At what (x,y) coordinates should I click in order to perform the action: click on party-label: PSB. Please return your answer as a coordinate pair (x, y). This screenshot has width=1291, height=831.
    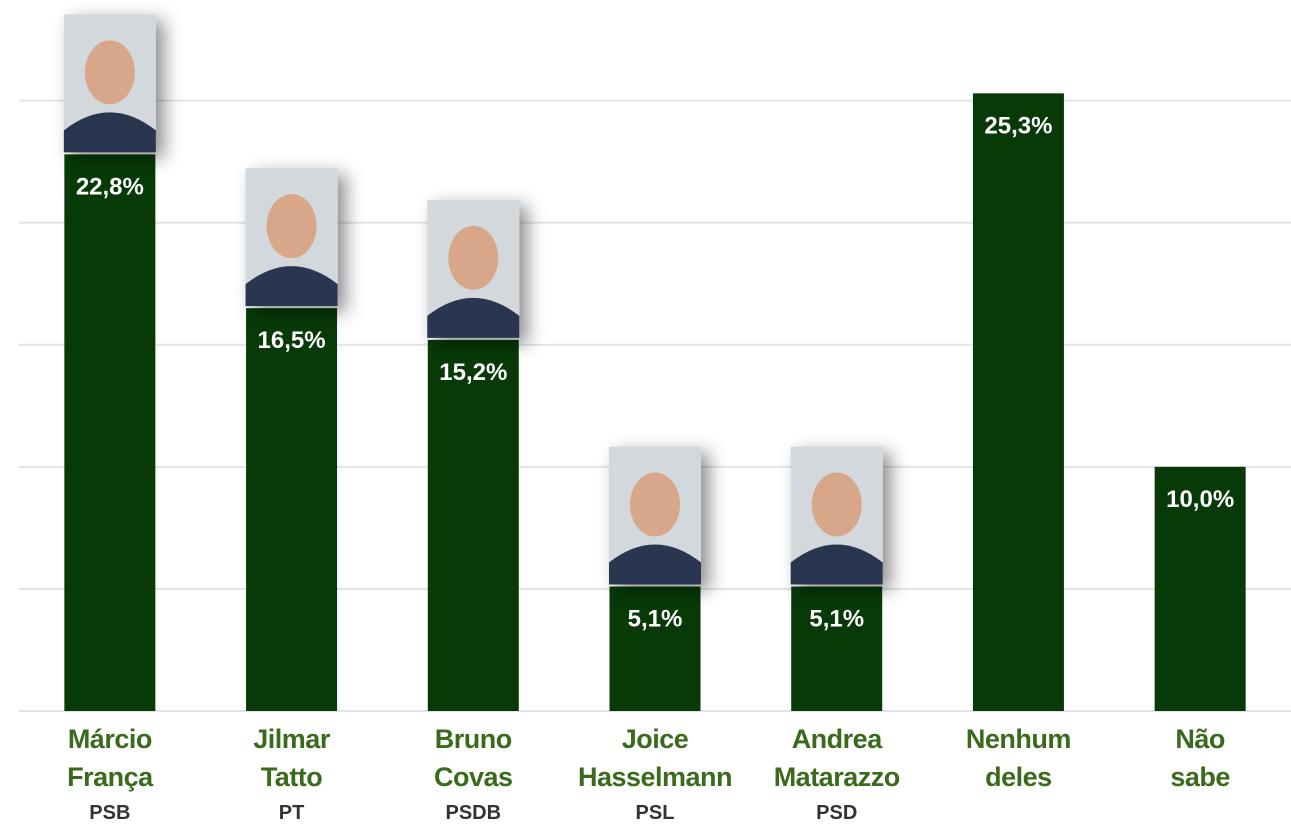
    Looking at the image, I should click on (110, 813).